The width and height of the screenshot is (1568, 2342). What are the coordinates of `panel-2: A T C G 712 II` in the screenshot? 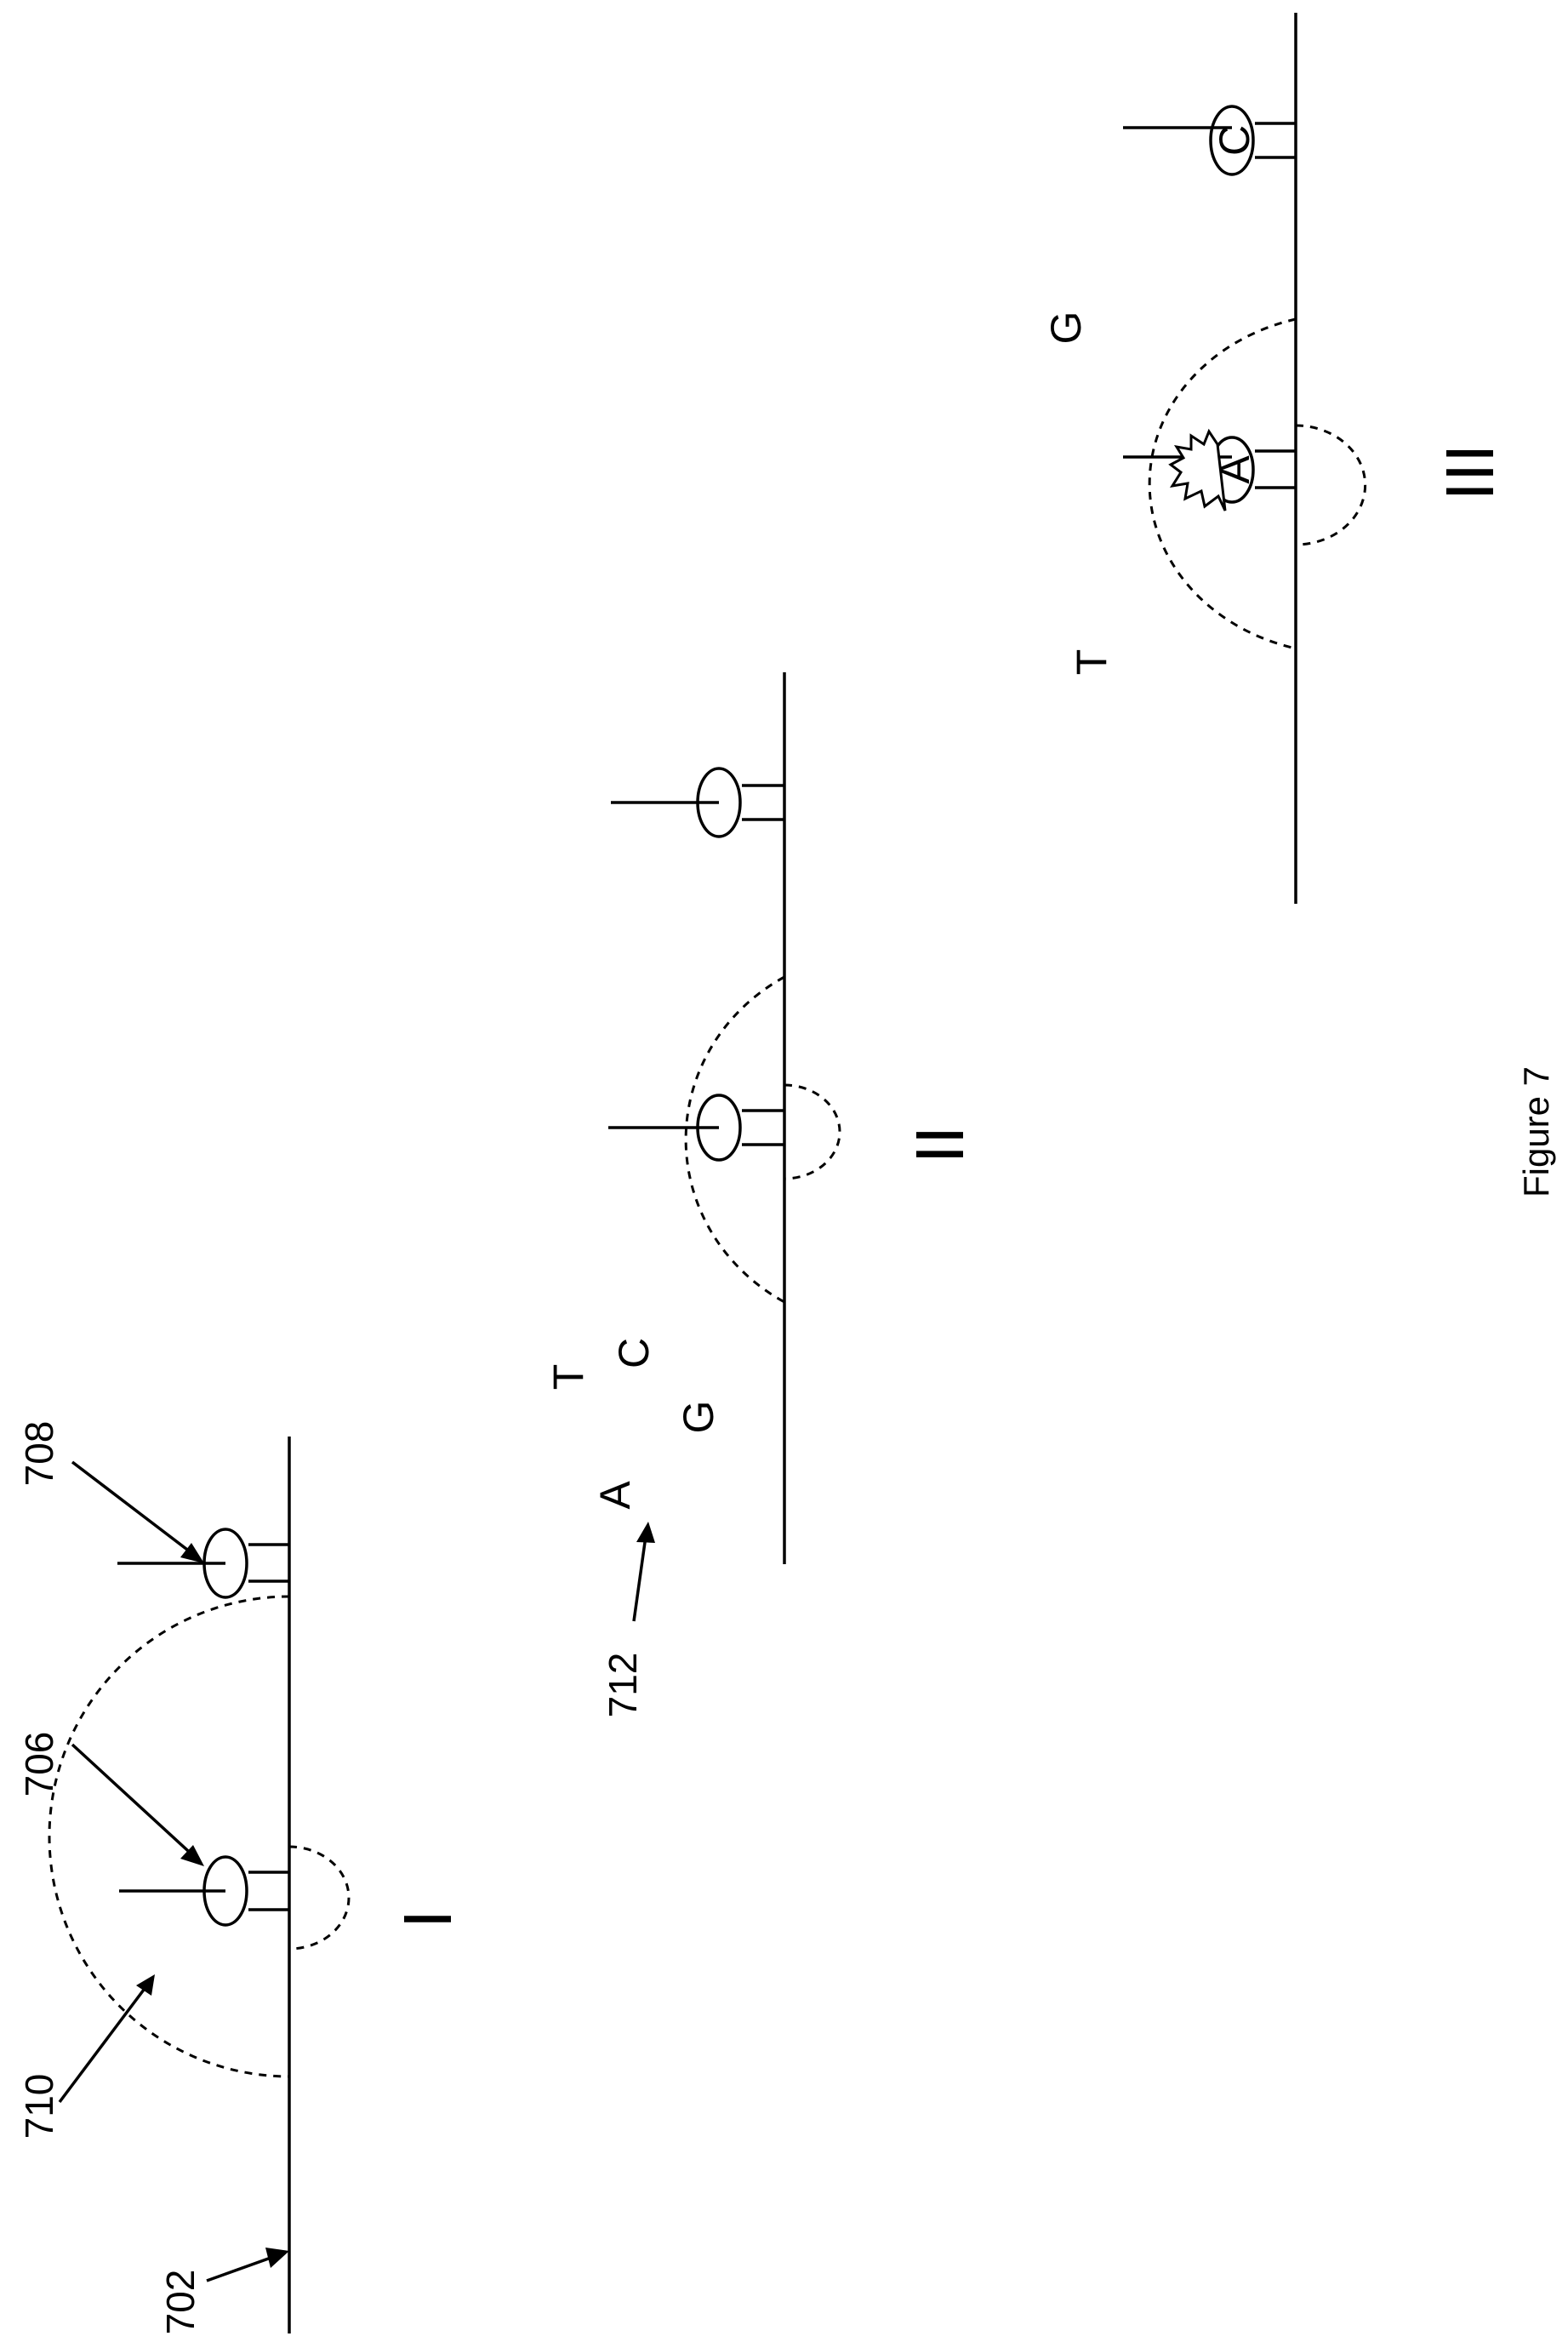 It's located at (761, 1194).